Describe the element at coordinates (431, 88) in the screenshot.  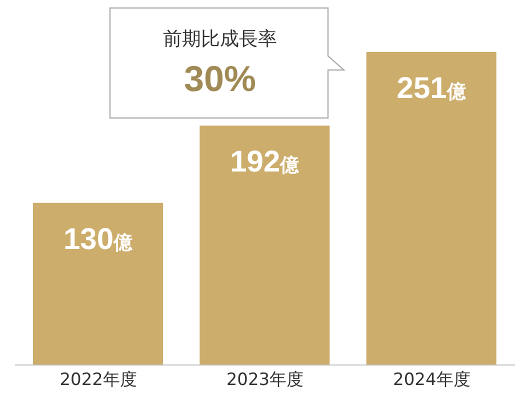
I see `data-label: 251億` at that location.